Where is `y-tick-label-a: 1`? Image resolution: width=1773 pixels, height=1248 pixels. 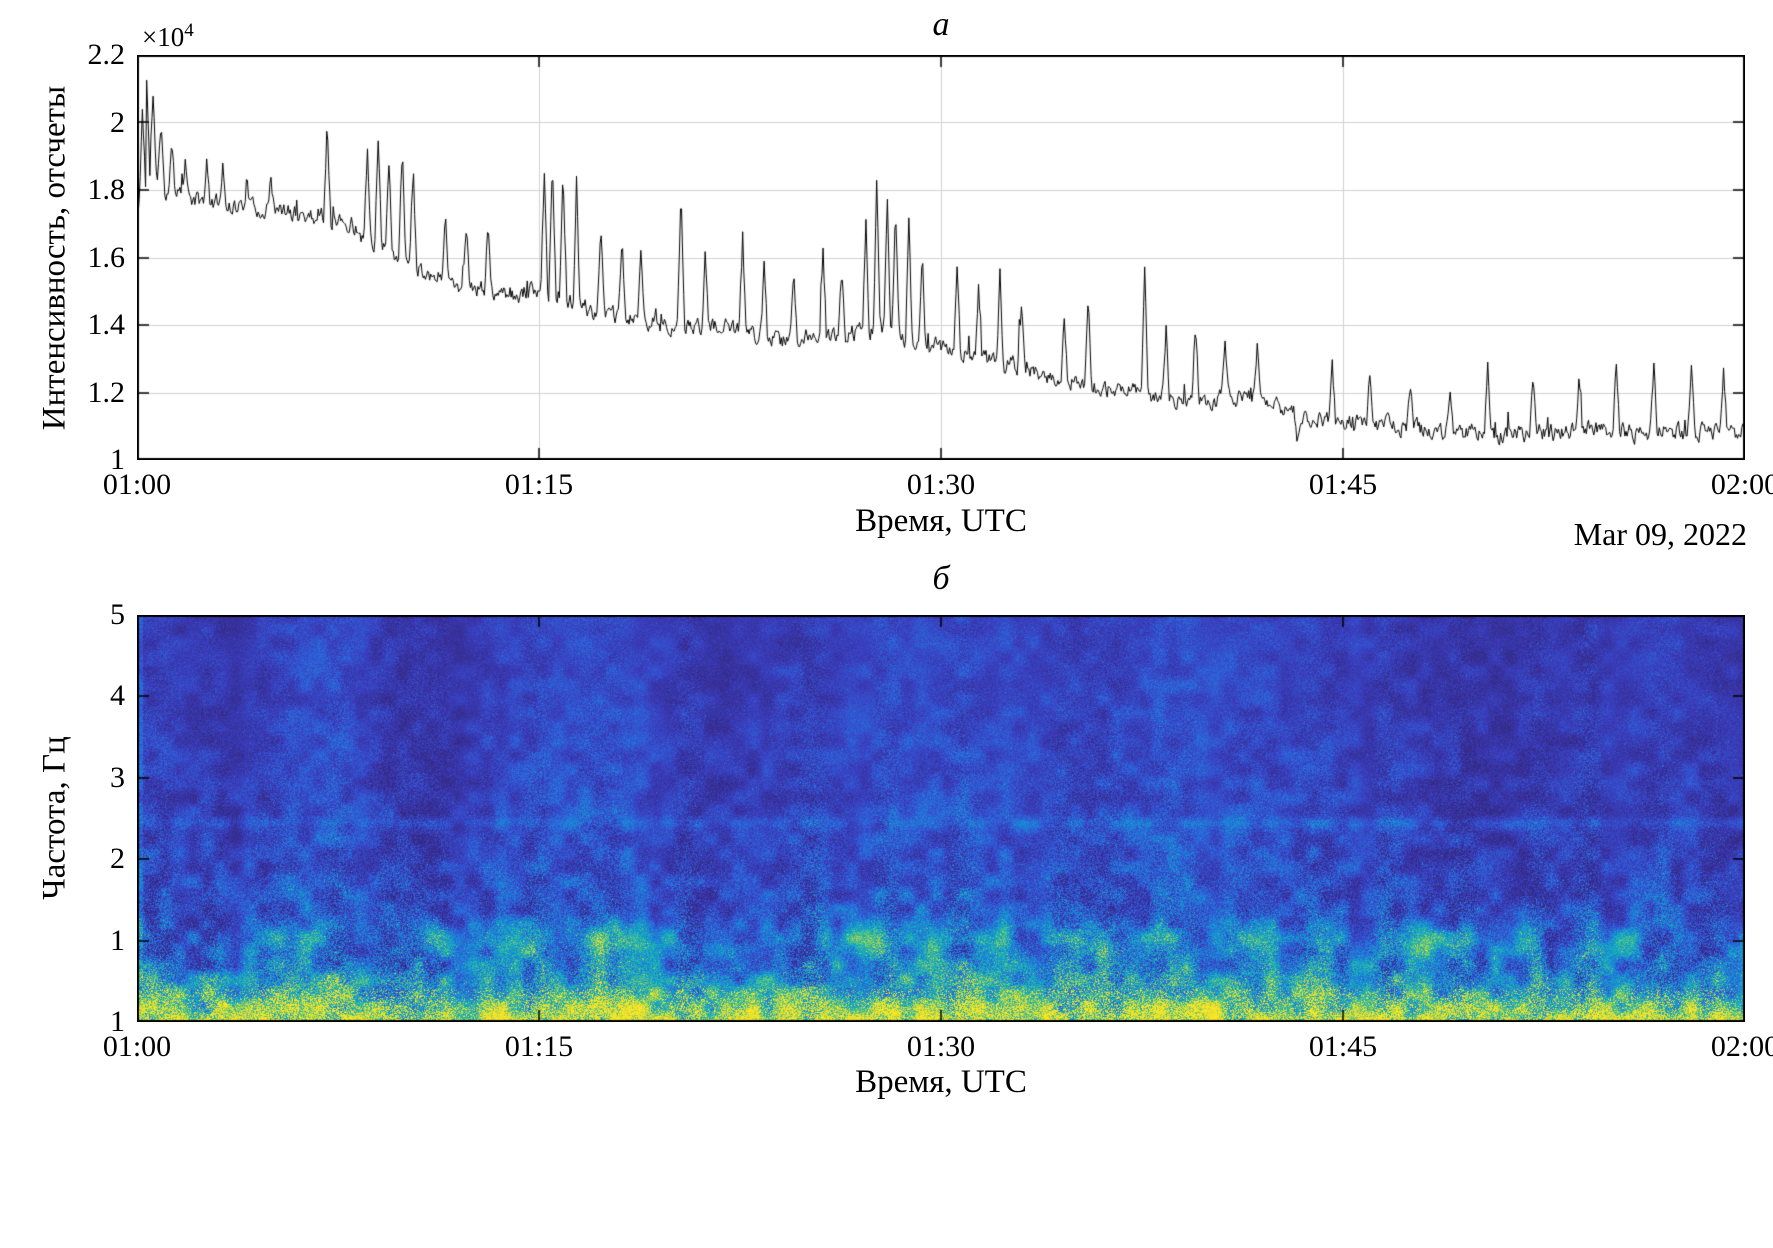
y-tick-label-a: 1 is located at coordinates (117, 459).